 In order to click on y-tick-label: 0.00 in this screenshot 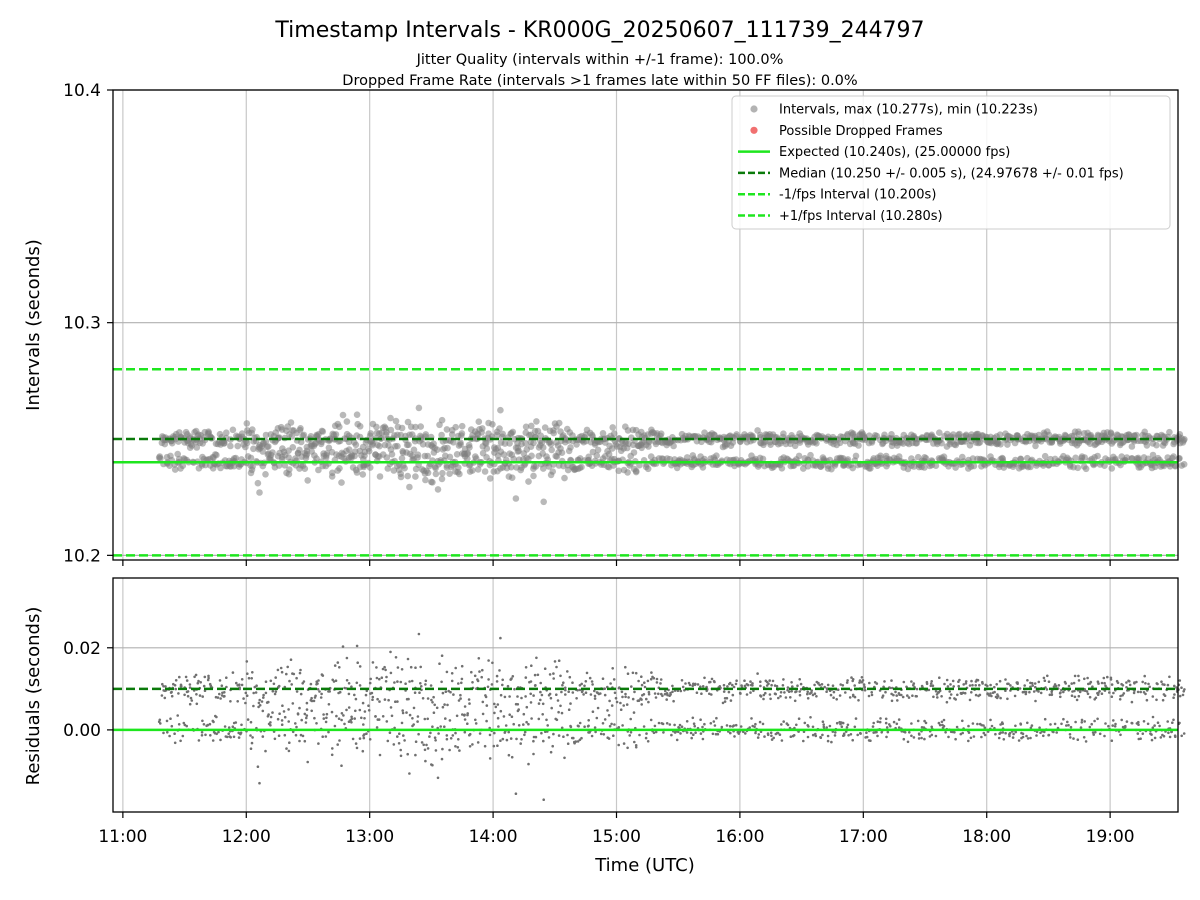, I will do `click(82, 731)`.